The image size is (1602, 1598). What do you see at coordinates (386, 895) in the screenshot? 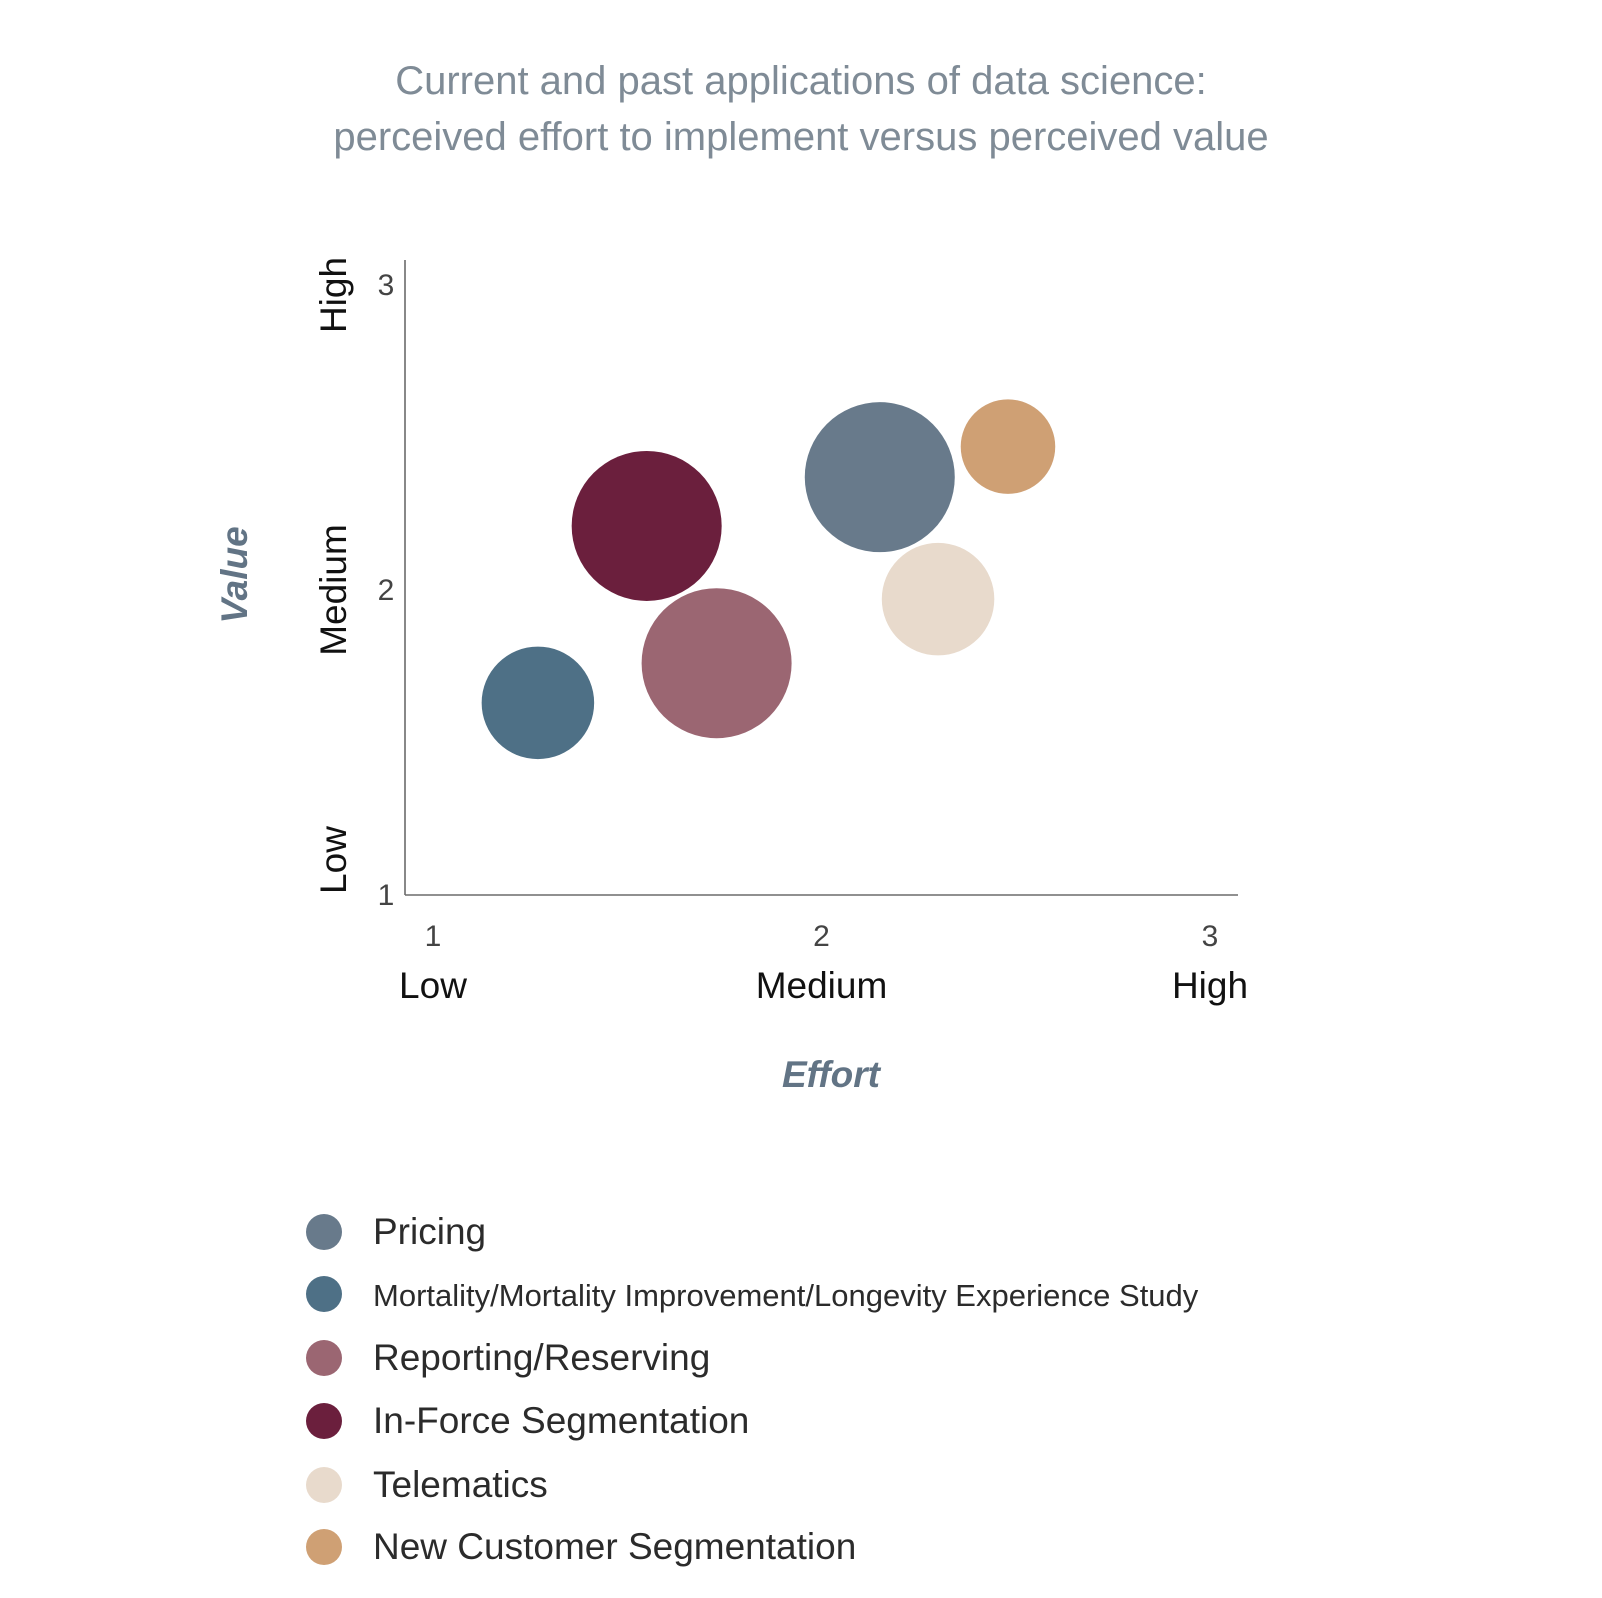
I see `y-tick-label: 1` at bounding box center [386, 895].